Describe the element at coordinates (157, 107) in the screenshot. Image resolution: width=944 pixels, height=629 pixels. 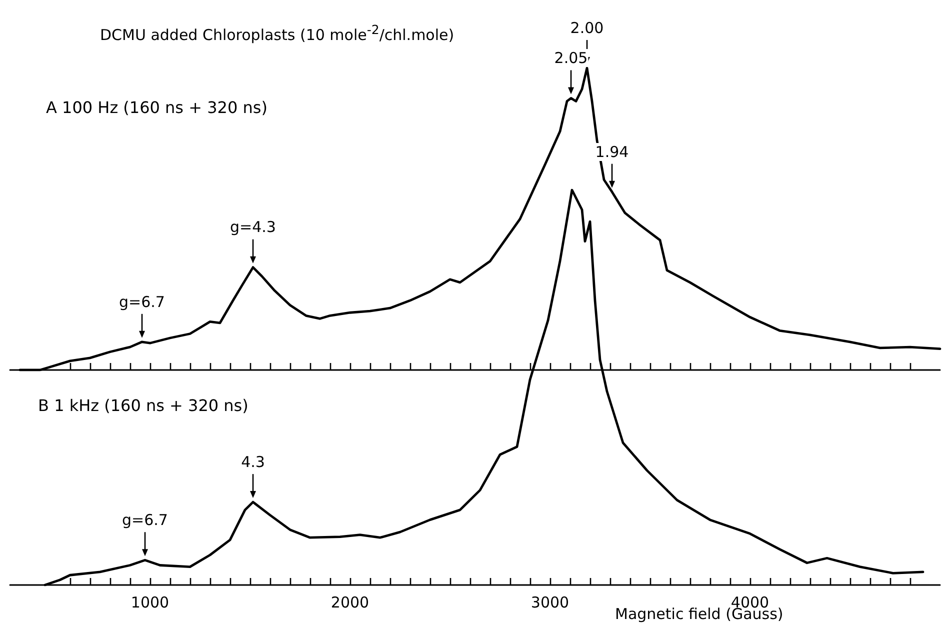
I see `text: A 100 Hz (160 ns + 320 ns)` at that location.